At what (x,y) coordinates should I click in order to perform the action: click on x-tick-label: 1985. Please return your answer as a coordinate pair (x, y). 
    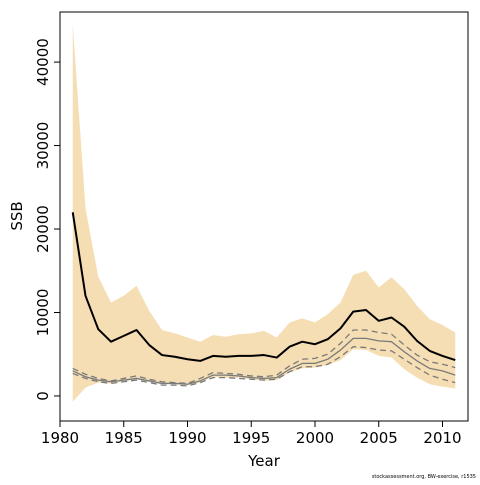
    Looking at the image, I should click on (124, 438).